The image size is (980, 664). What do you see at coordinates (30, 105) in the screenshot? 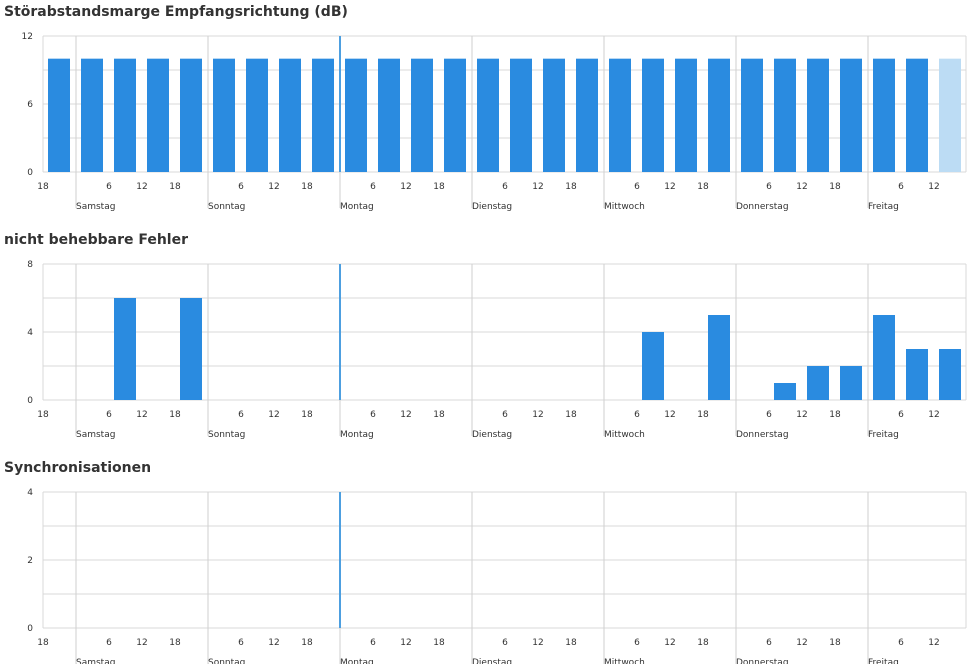
I see `y-tick-label: 6` at bounding box center [30, 105].